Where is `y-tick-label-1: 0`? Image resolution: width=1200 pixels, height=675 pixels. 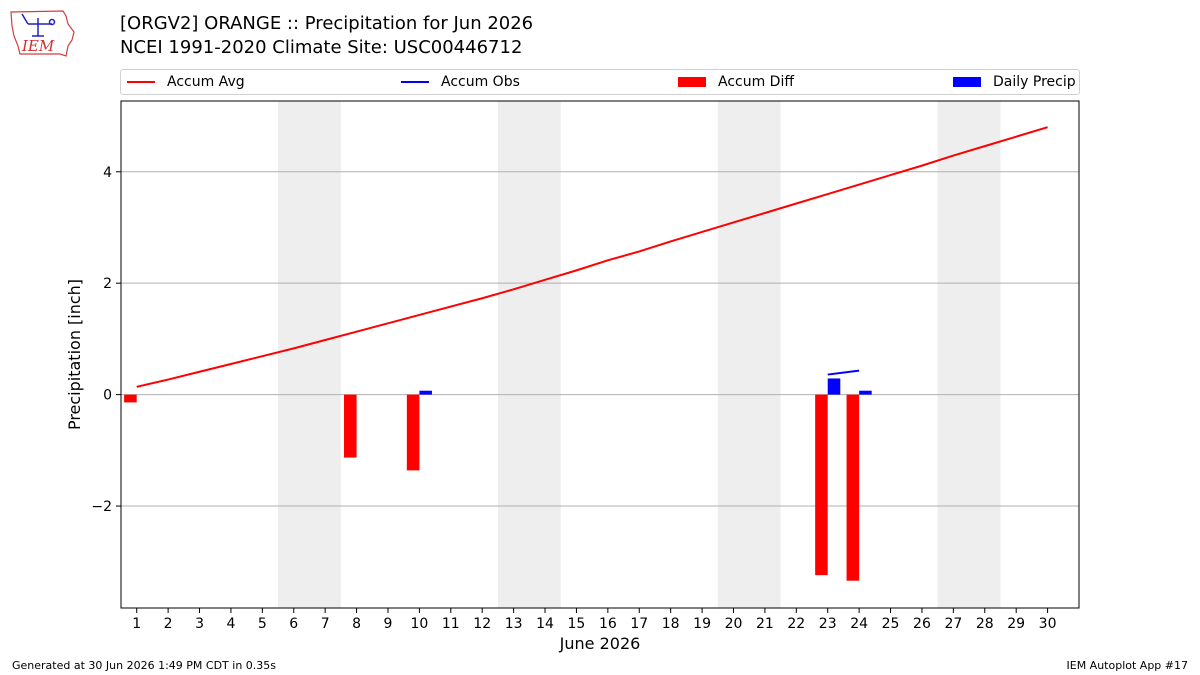 y-tick-label-1: 0 is located at coordinates (107, 396).